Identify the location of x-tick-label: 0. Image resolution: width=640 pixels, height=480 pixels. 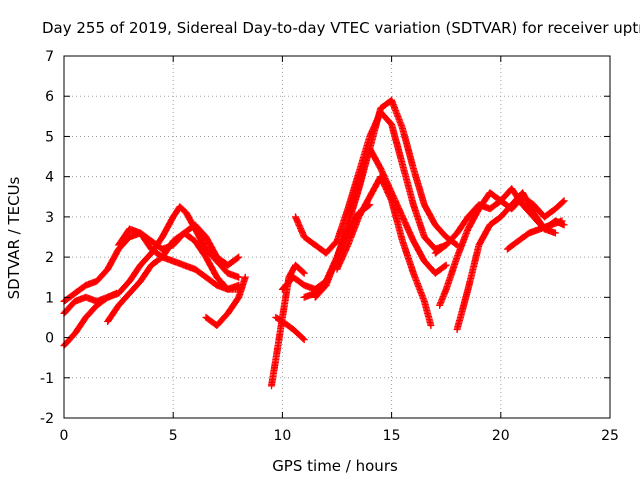
(64, 436).